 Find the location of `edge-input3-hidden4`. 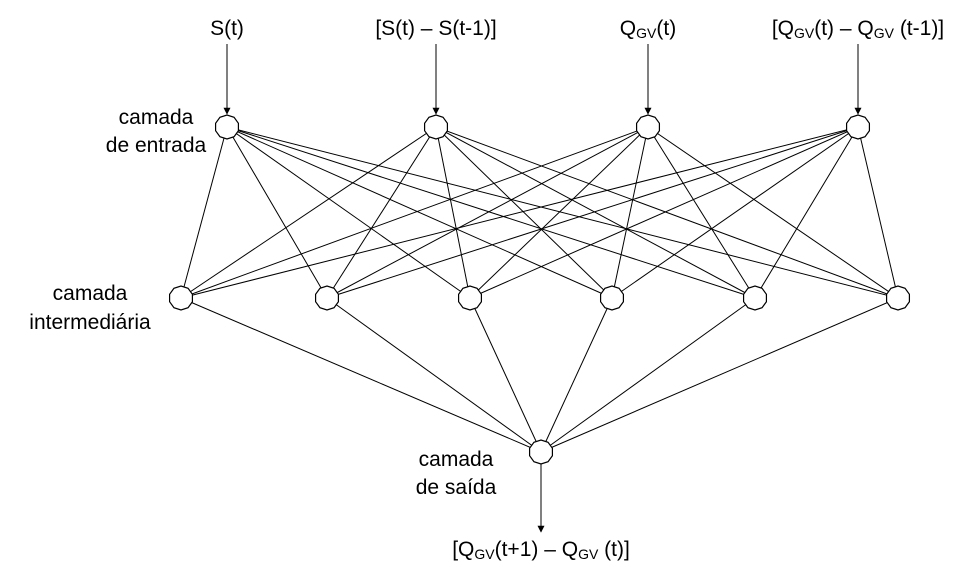

edge-input3-hidden4 is located at coordinates (630, 212).